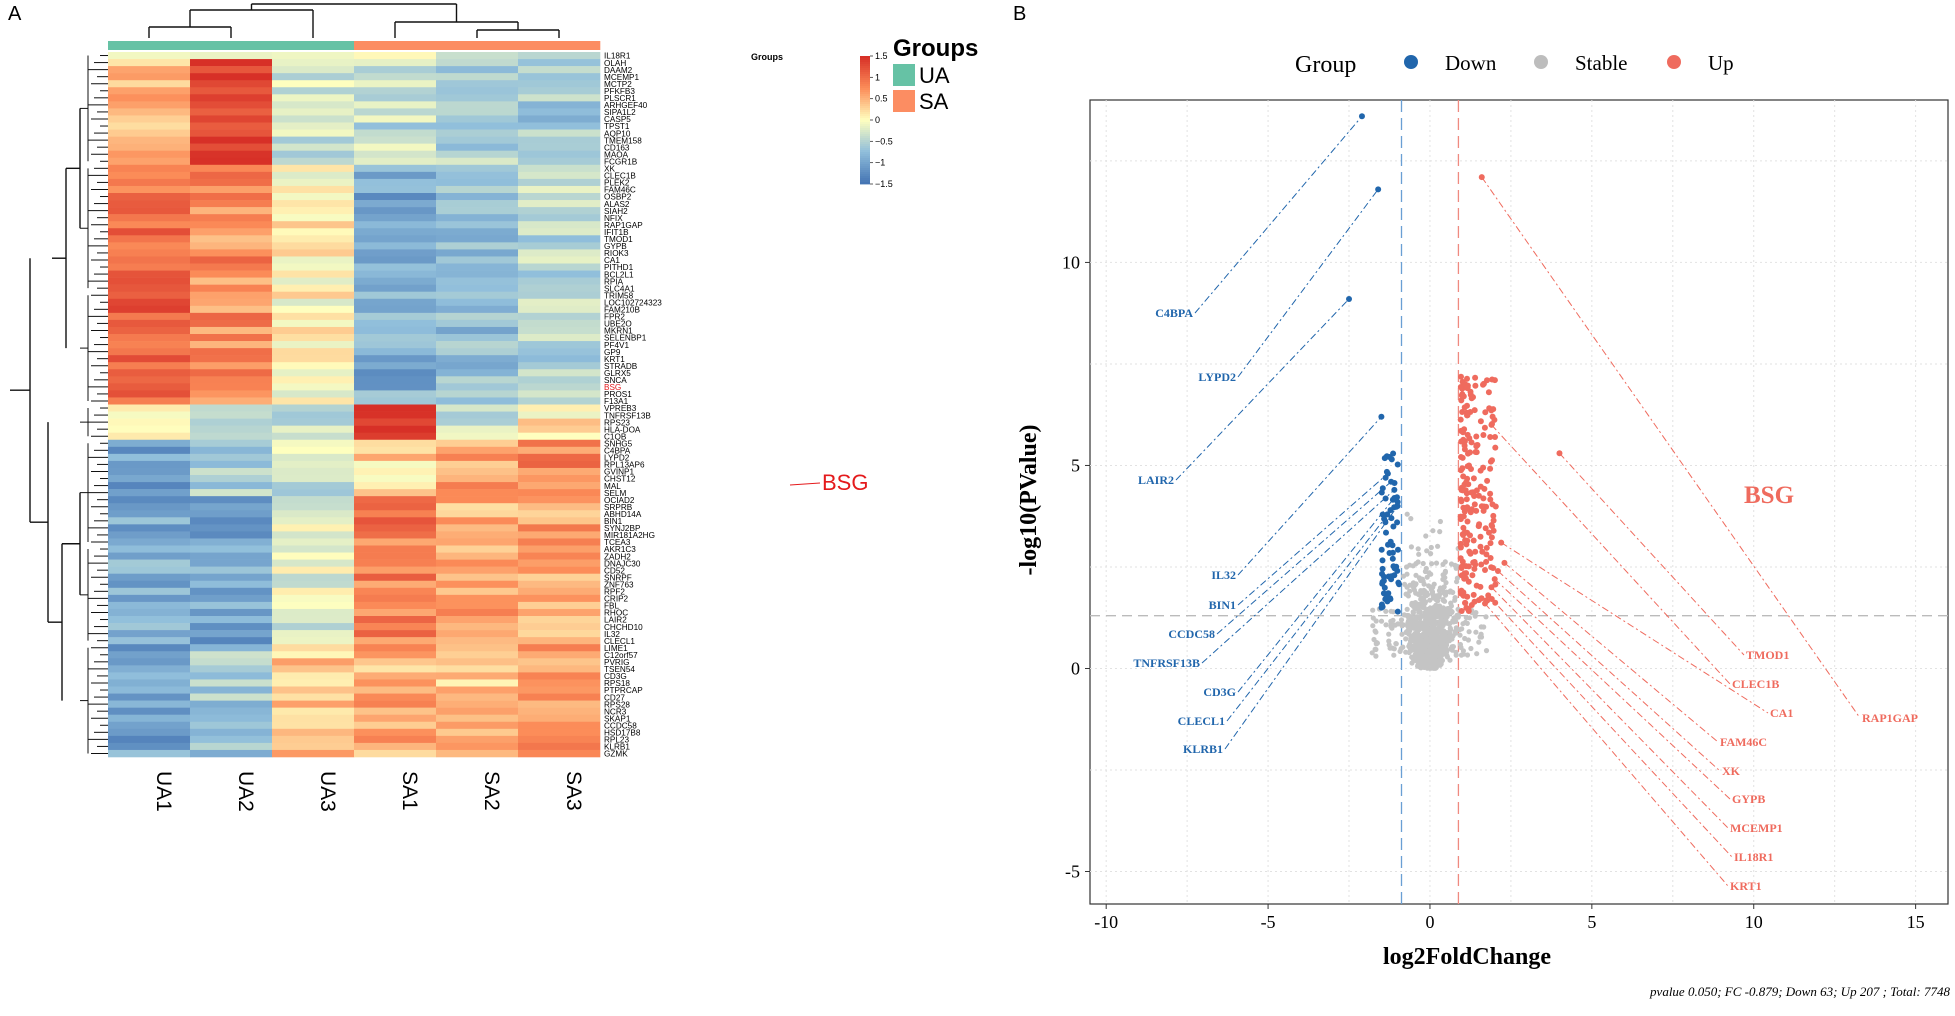 Image resolution: width=1955 pixels, height=1016 pixels. I want to click on heatmap-row-label: CD163, so click(617, 147).